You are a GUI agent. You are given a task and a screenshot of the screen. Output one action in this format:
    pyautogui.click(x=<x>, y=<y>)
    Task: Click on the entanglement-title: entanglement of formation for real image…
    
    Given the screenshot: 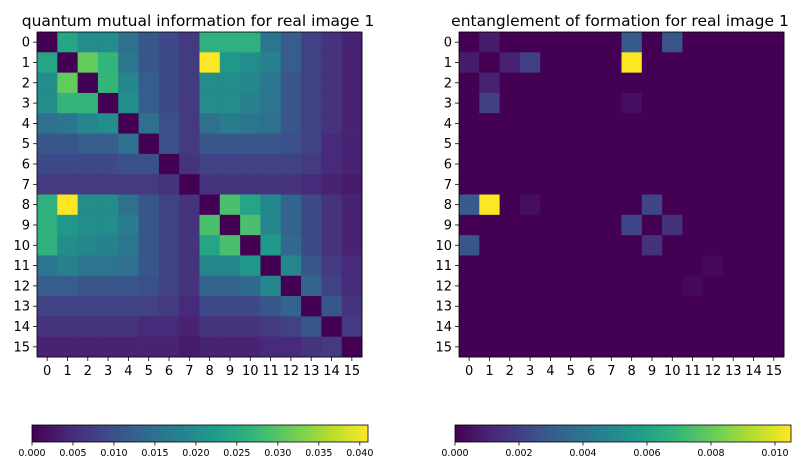 What is the action you would take?
    pyautogui.click(x=620, y=21)
    